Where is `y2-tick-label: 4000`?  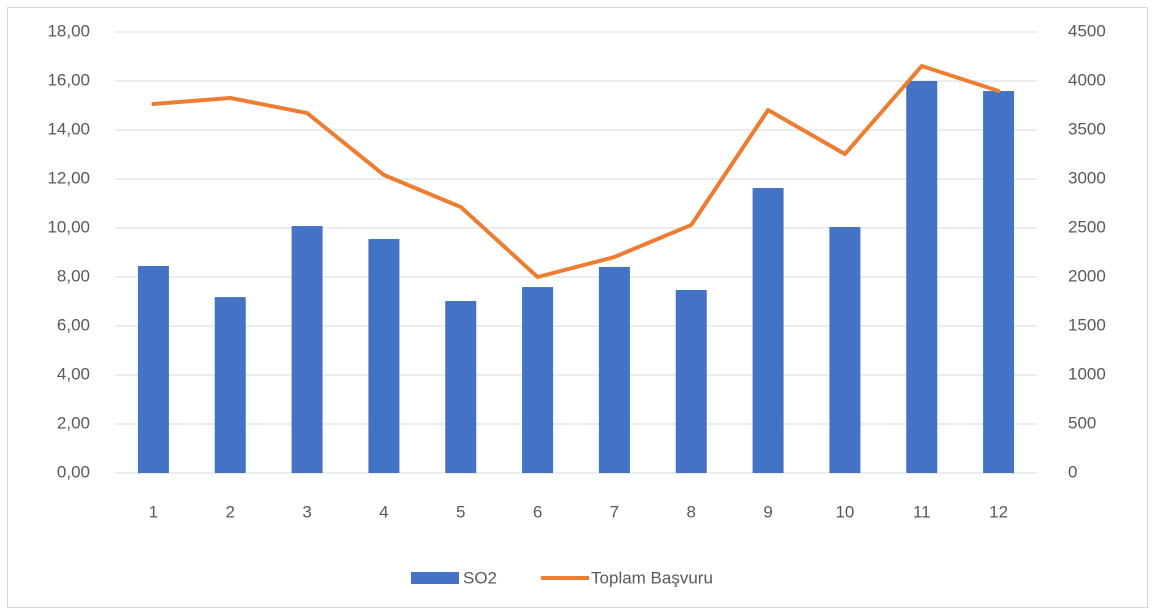
y2-tick-label: 4000 is located at coordinates (1087, 79).